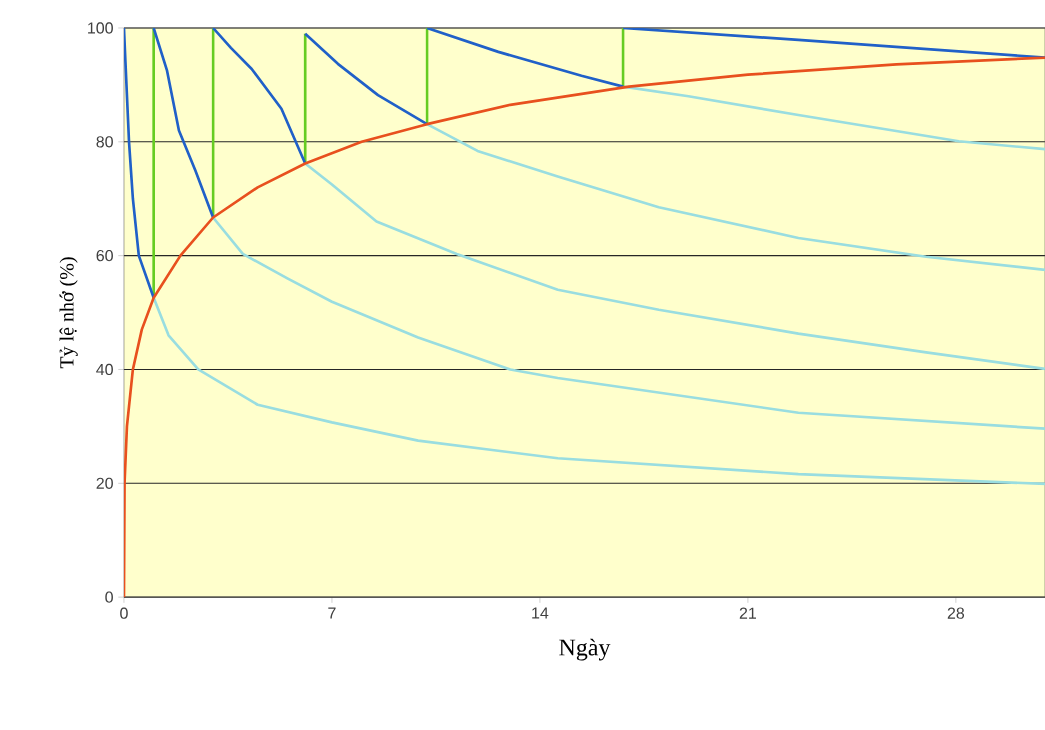 Image resolution: width=1045 pixels, height=730 pixels. What do you see at coordinates (956, 613) in the screenshot?
I see `x-tick-label: 28` at bounding box center [956, 613].